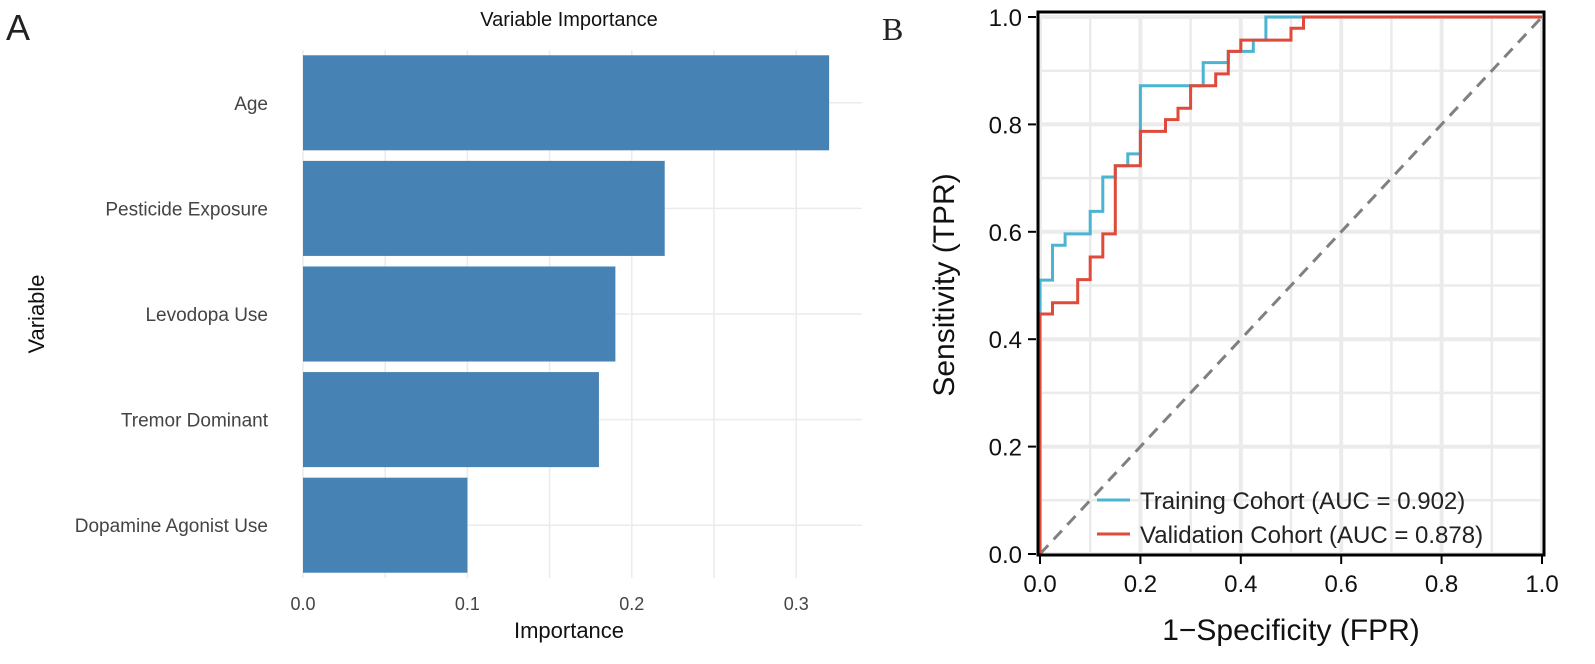 The width and height of the screenshot is (1595, 664). Describe the element at coordinates (1005, 233) in the screenshot. I see `panel-b-y-tick-label: 0.6` at that location.